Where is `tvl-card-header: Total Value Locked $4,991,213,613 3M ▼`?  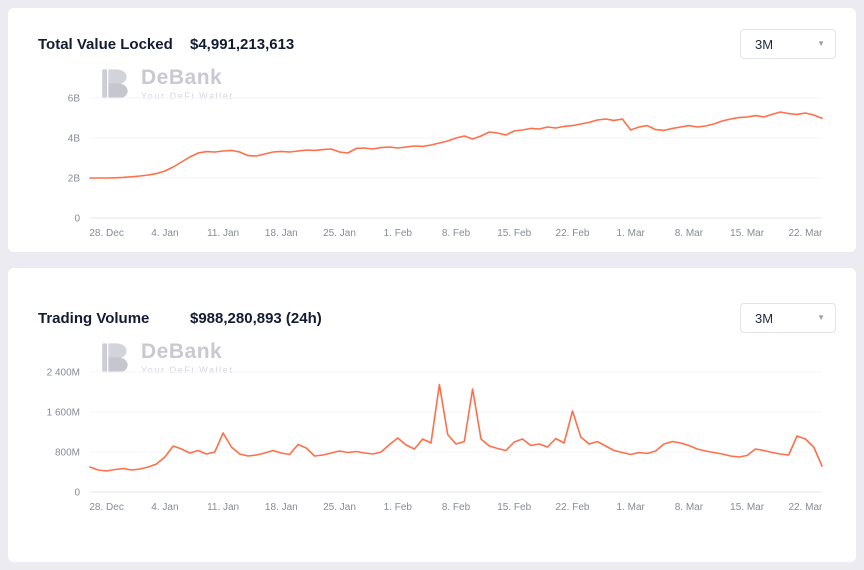 tvl-card-header: Total Value Locked $4,991,213,613 3M ▼ is located at coordinates (437, 44).